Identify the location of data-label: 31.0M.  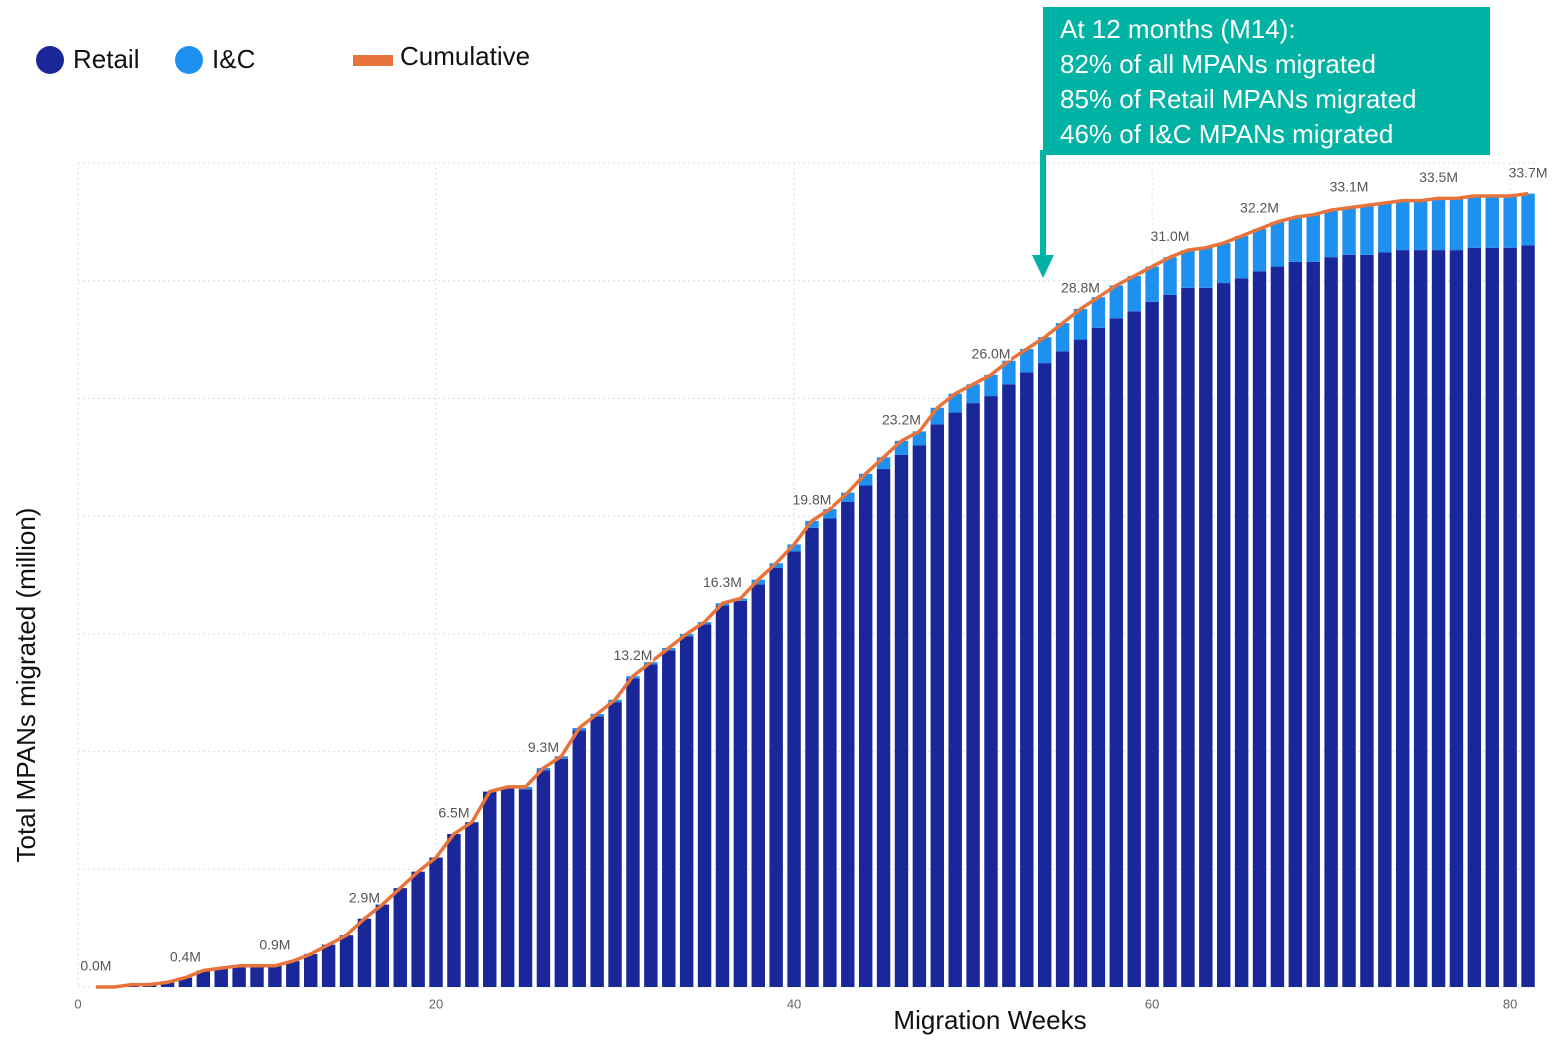
(1170, 236).